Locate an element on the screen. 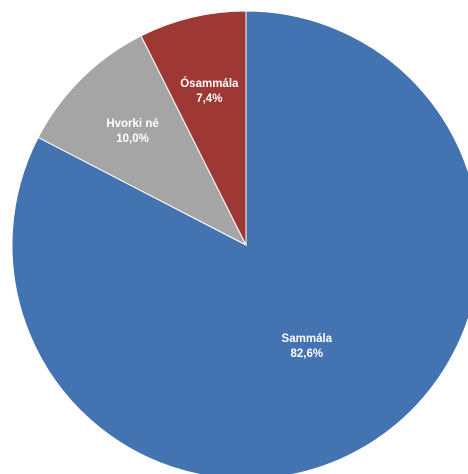 This screenshot has width=468, height=474. slice-category-label: Ósammála is located at coordinates (209, 83).